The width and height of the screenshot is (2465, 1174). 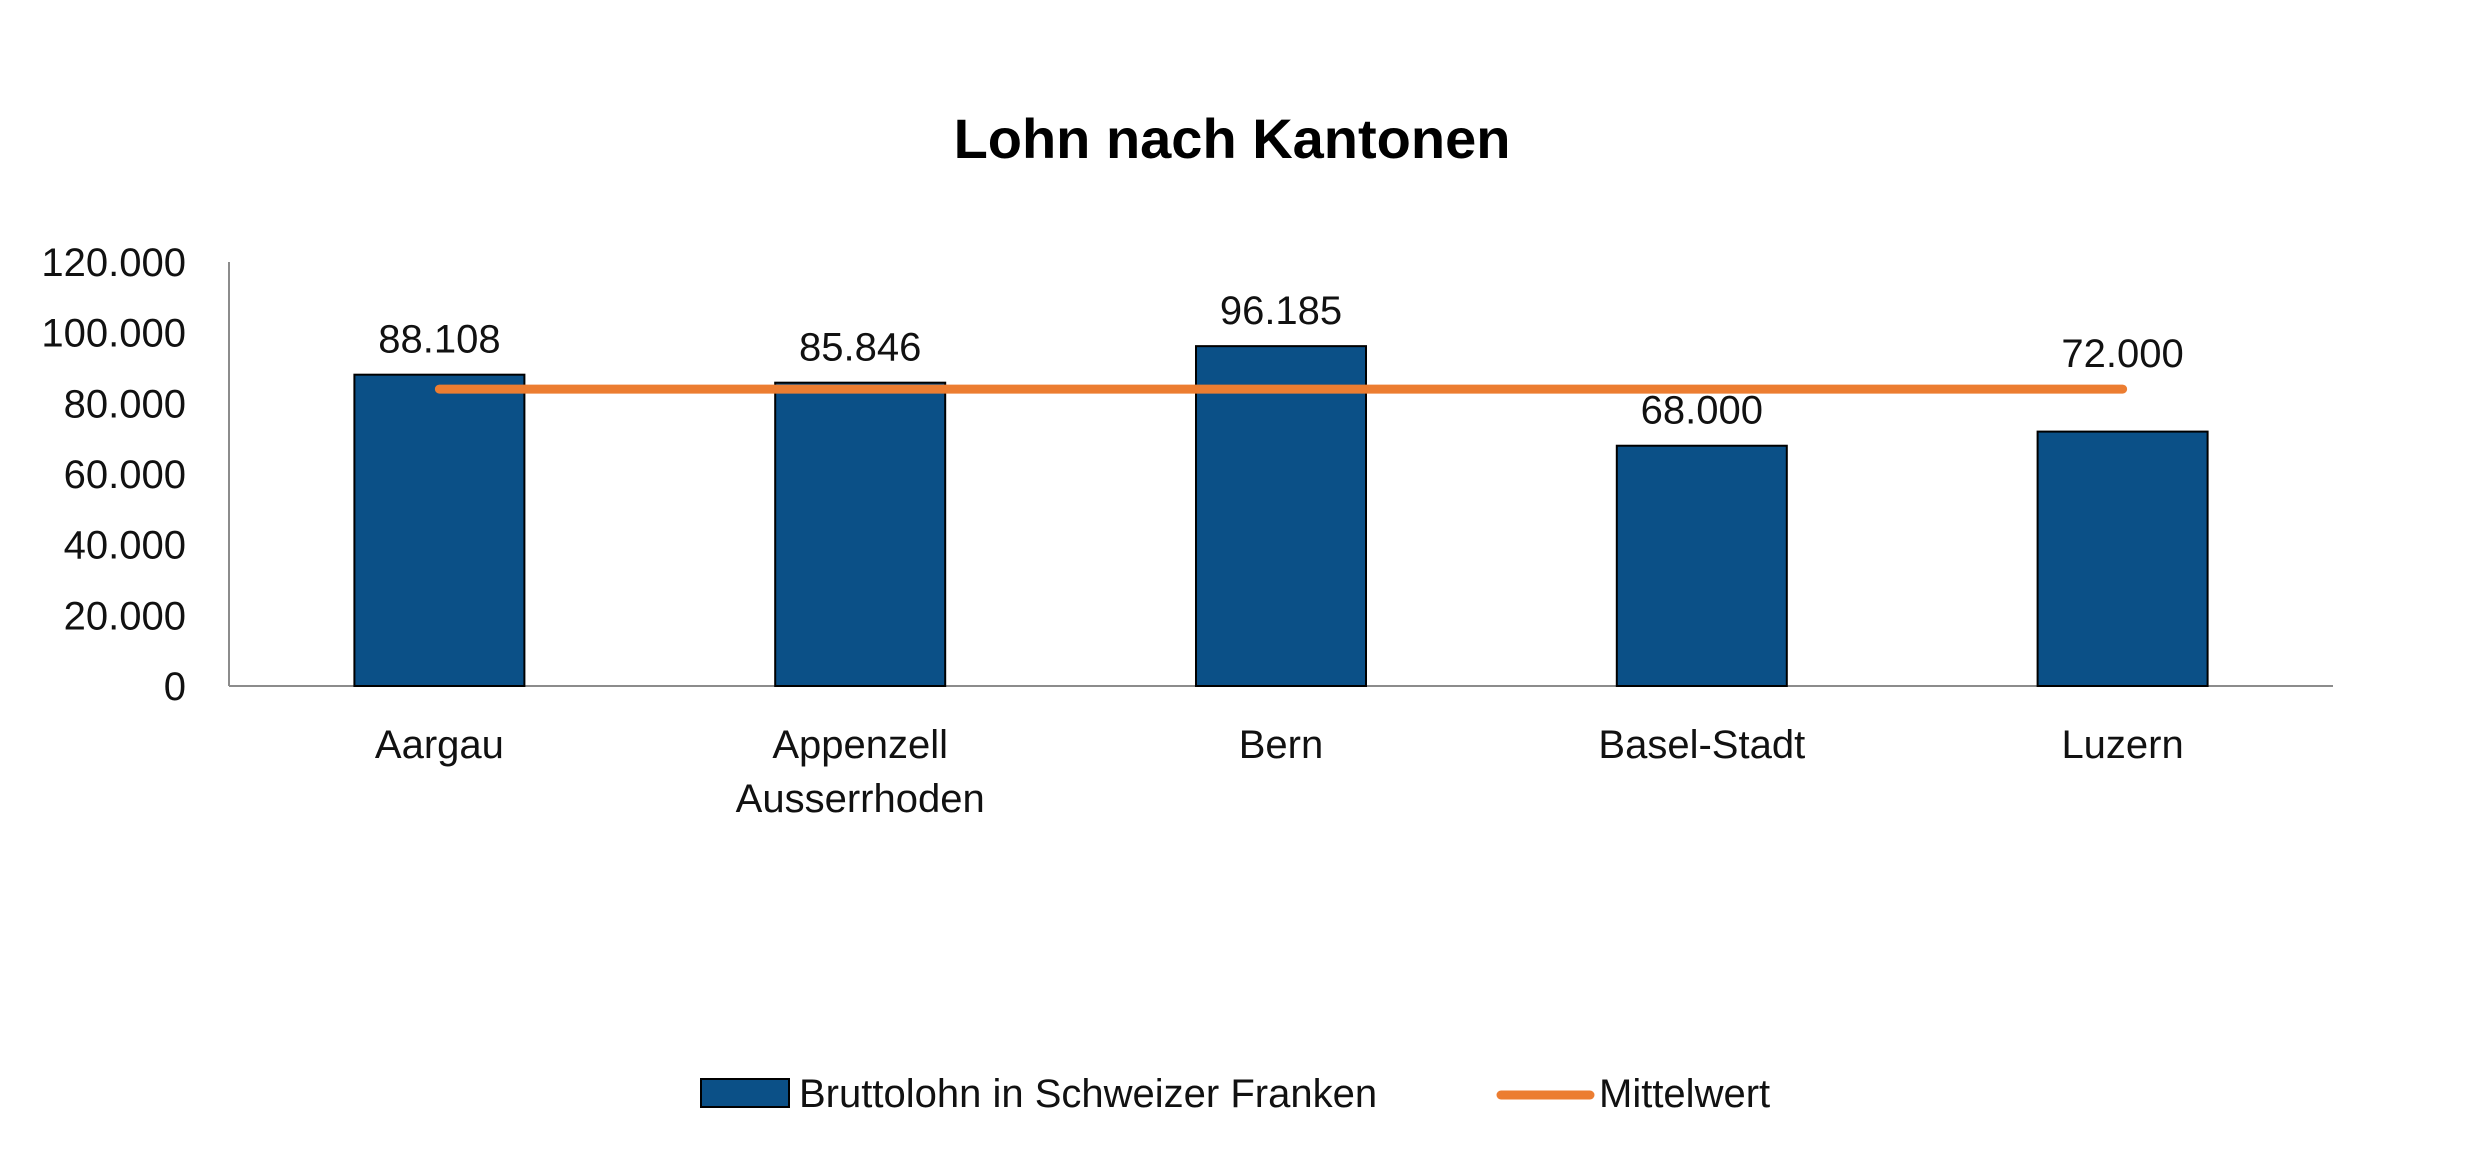 What do you see at coordinates (2122, 354) in the screenshot?
I see `data-label: 72.000` at bounding box center [2122, 354].